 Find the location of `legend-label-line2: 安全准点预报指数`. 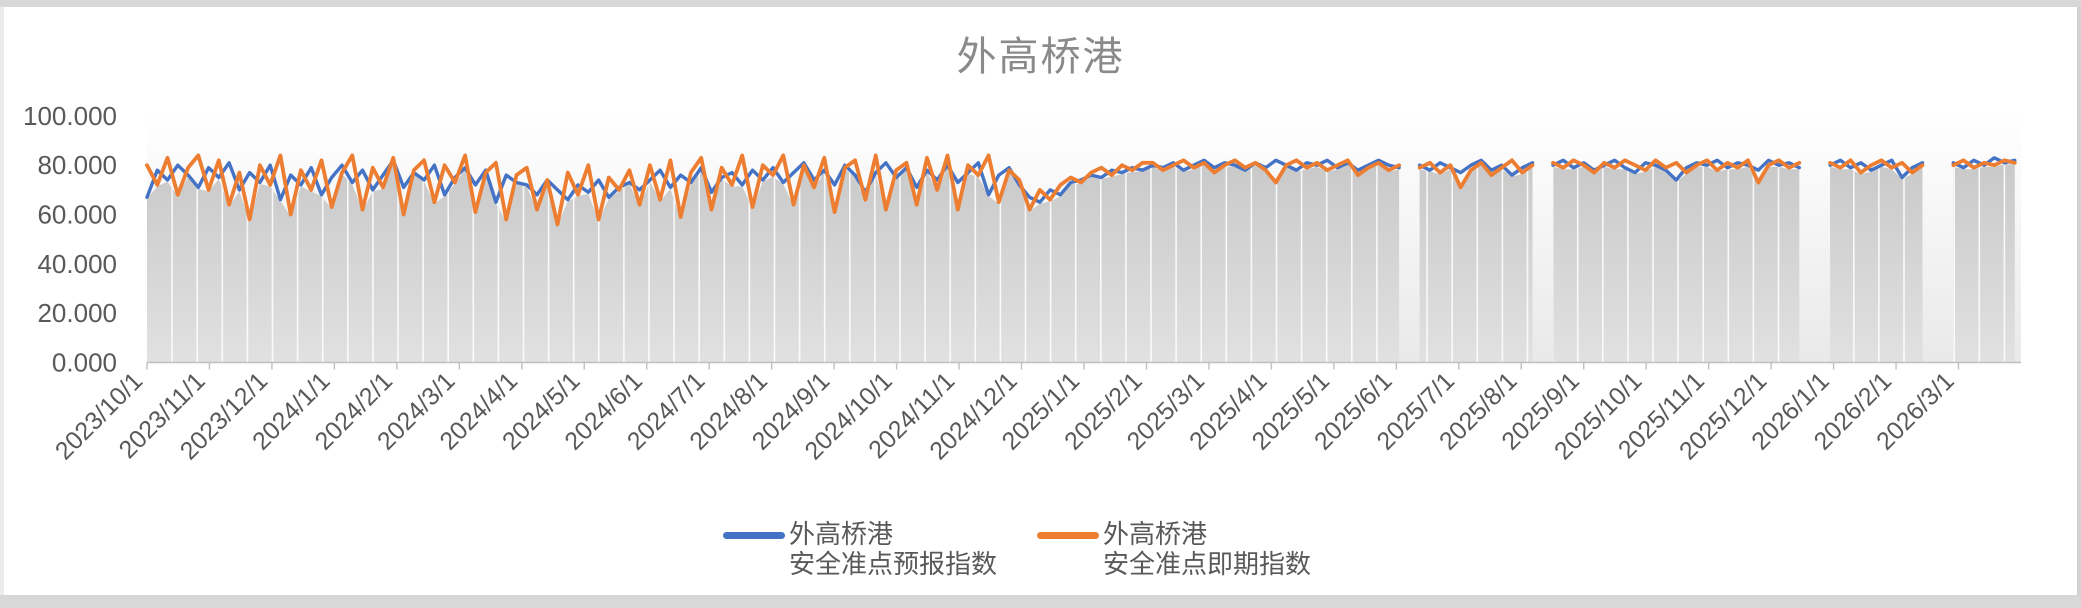

legend-label-line2: 安全准点预报指数 is located at coordinates (893, 564).